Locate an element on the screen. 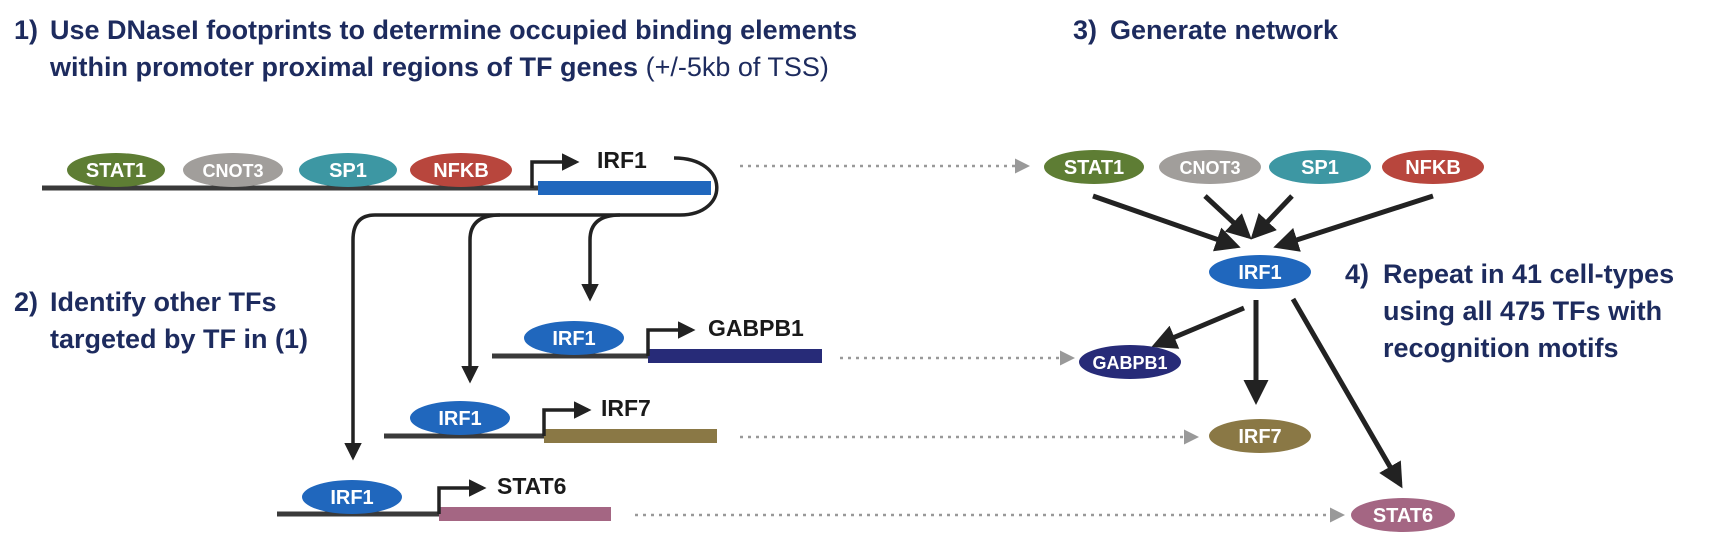  network-stat6-node is located at coordinates (1403, 515).